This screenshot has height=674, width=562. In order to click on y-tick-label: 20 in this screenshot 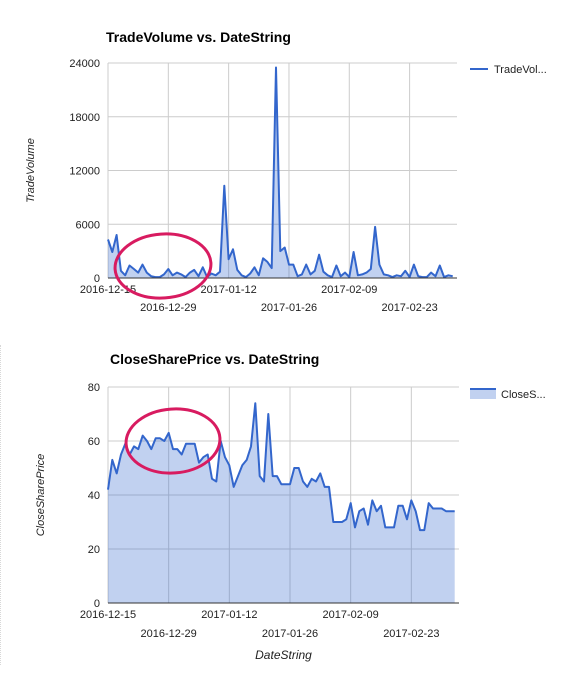, I will do `click(94, 550)`.